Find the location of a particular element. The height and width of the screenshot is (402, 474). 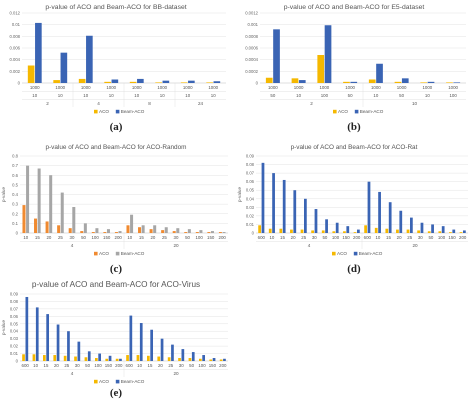

y-tick-label: 0.0008 is located at coordinates (251, 36).